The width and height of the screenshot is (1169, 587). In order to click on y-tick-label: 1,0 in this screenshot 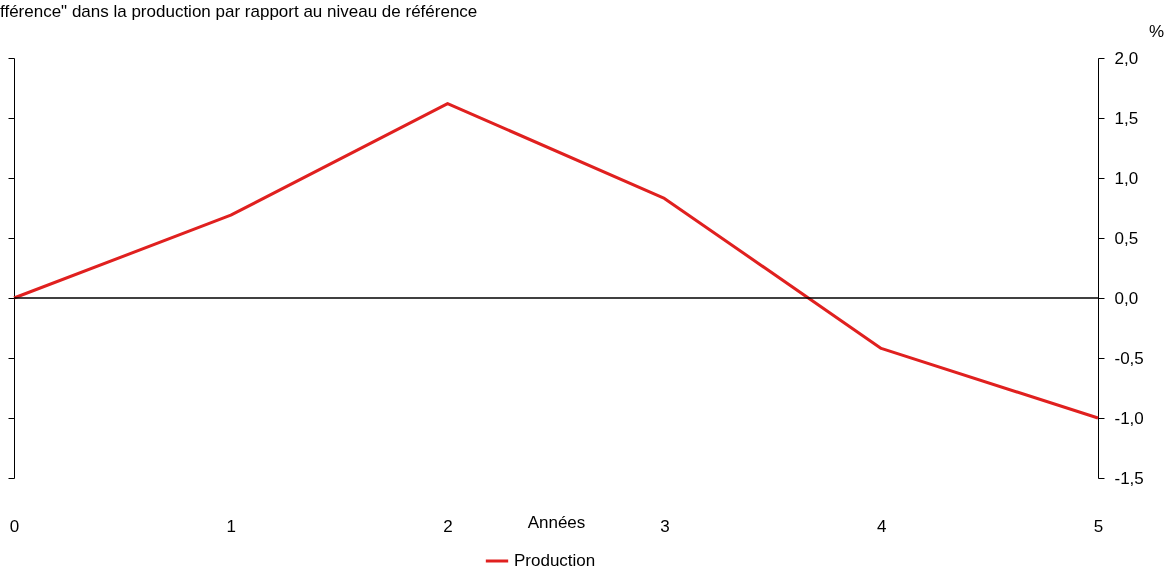, I will do `click(1126, 178)`.